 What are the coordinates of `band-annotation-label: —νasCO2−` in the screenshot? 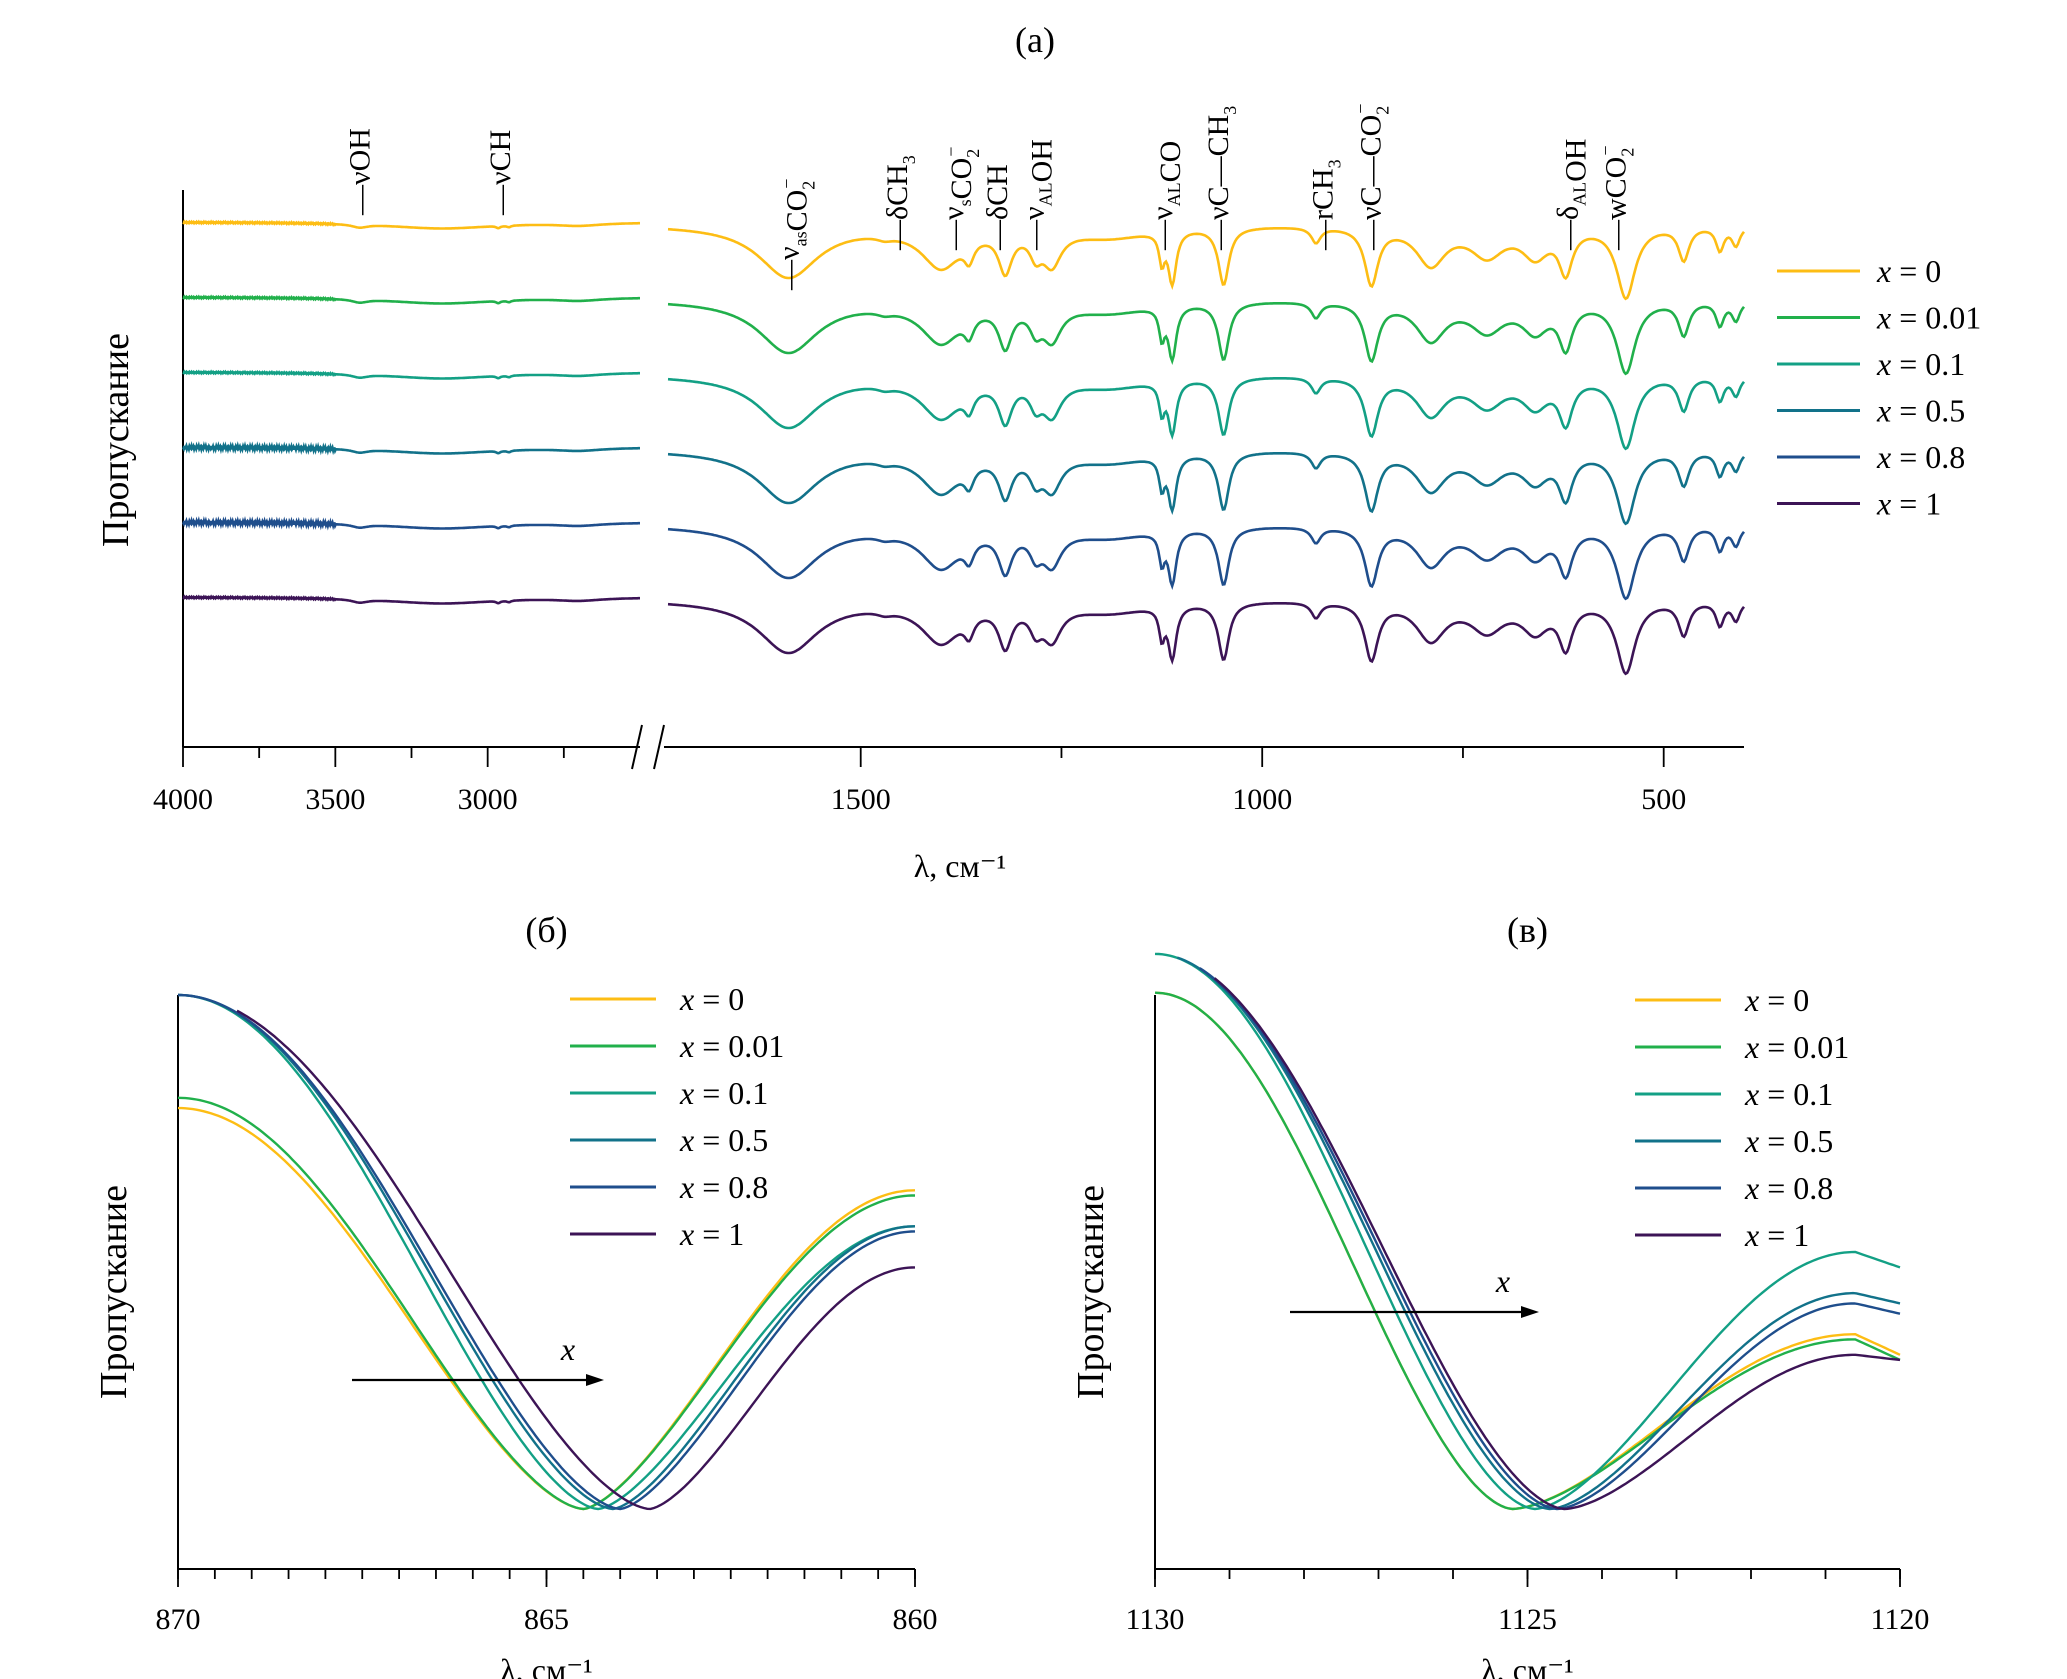 It's located at (795, 235).